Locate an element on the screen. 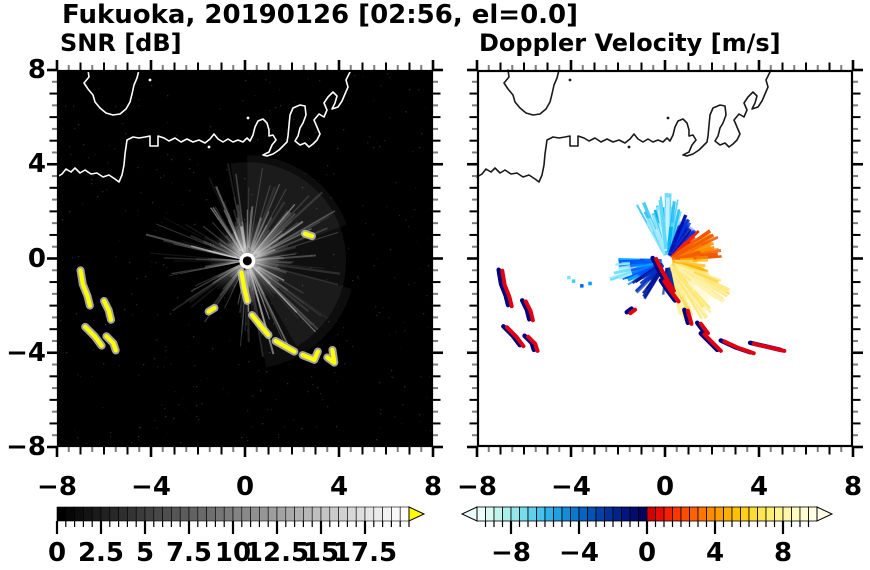  doppler-colorbar-label: −8 is located at coordinates (511, 553).